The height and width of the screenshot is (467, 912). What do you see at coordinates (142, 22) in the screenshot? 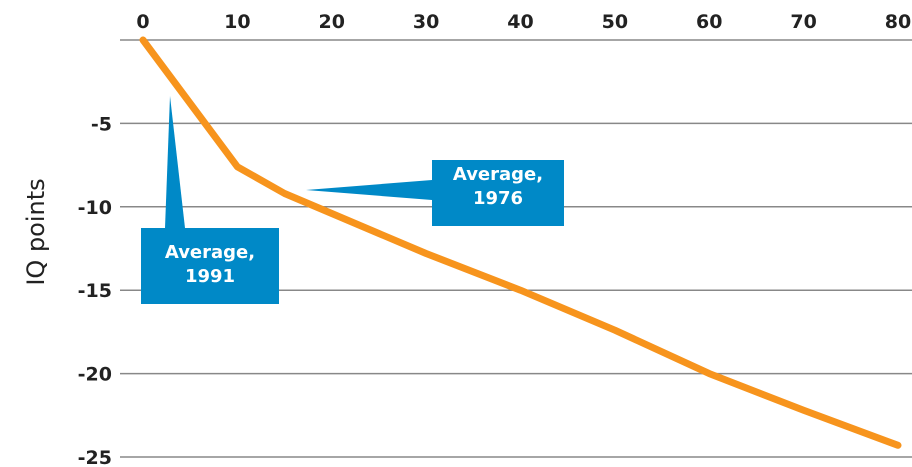
I see `x-tick-label: 0` at bounding box center [142, 22].